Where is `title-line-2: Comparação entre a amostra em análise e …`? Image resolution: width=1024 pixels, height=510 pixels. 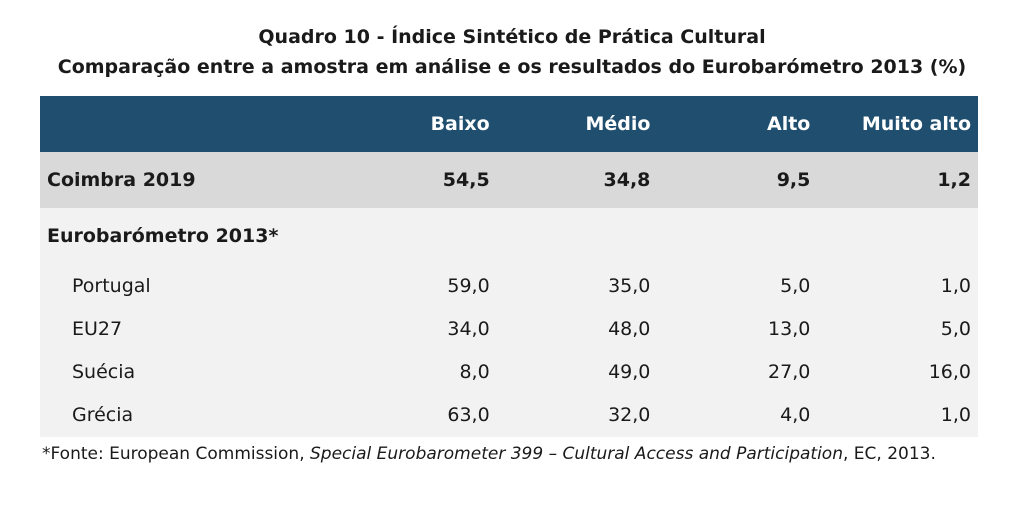 title-line-2: Comparação entre a amostra em análise e … is located at coordinates (512, 67).